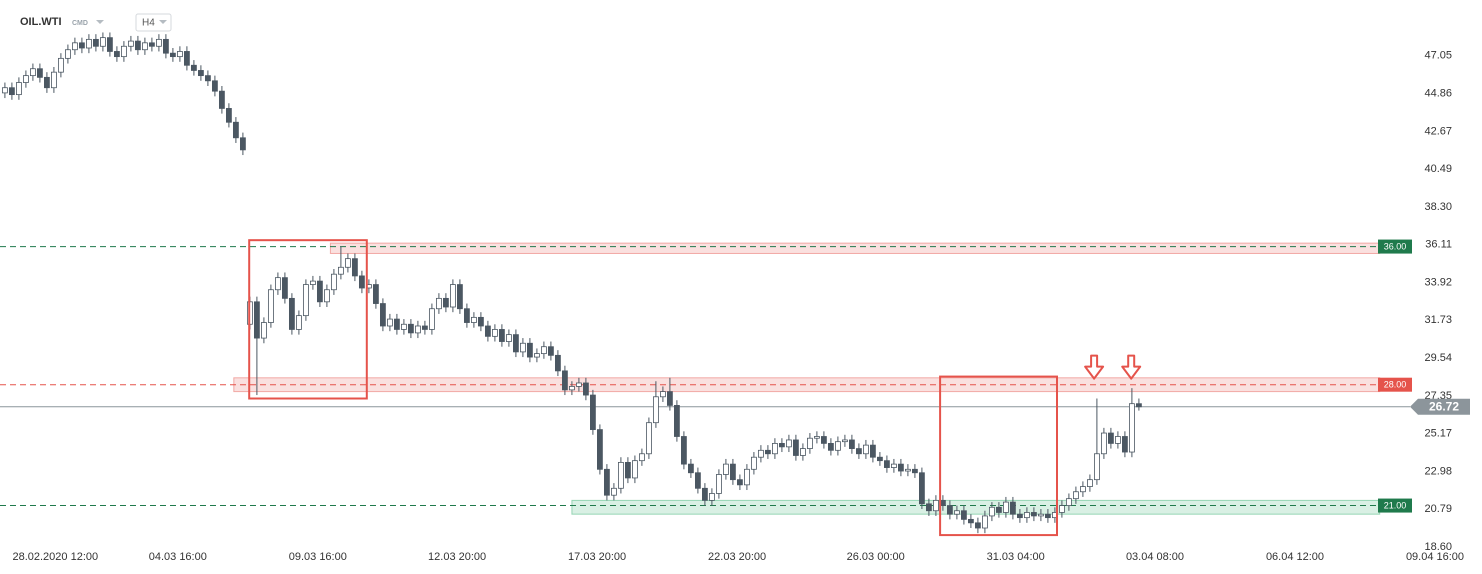 This screenshot has width=1482, height=574. I want to click on x-tick-label: 26.03 00:00, so click(876, 557).